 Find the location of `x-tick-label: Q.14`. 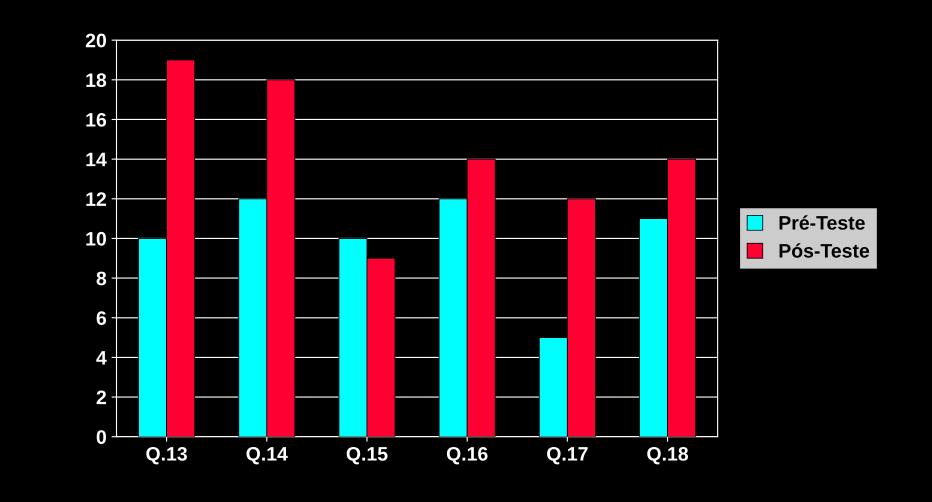

x-tick-label: Q.14 is located at coordinates (267, 455).